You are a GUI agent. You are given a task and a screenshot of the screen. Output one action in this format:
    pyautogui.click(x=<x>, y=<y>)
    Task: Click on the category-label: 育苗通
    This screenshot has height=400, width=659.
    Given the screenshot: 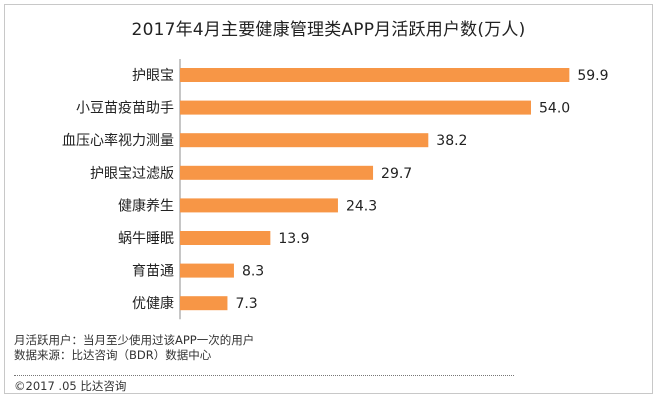 What is the action you would take?
    pyautogui.click(x=153, y=272)
    